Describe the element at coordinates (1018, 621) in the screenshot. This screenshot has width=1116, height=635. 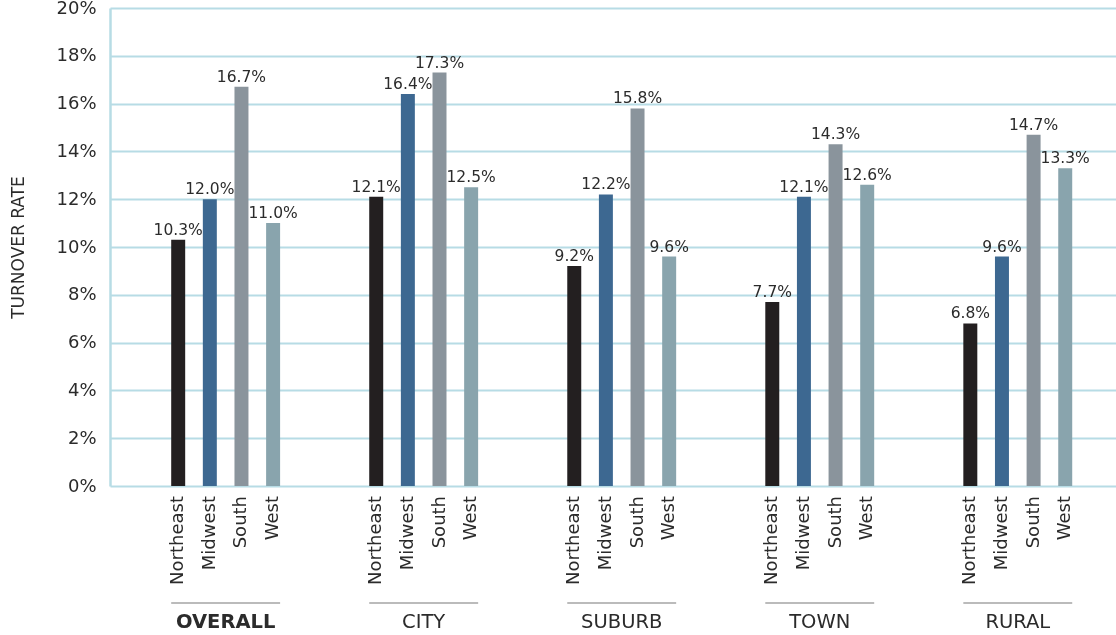
I see `x-tick-label: RURAL` at that location.